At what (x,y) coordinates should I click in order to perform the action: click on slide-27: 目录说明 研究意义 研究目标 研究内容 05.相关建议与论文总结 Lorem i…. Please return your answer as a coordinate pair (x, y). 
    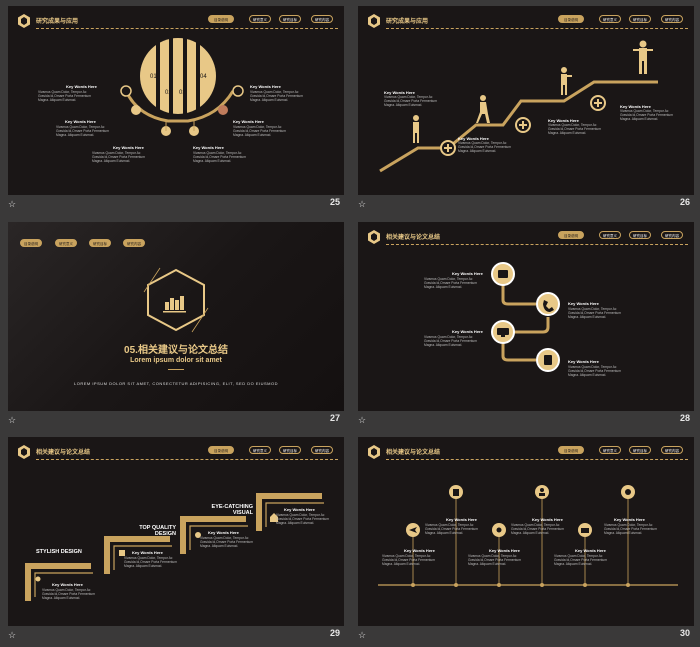
    Looking at the image, I should click on (176, 316).